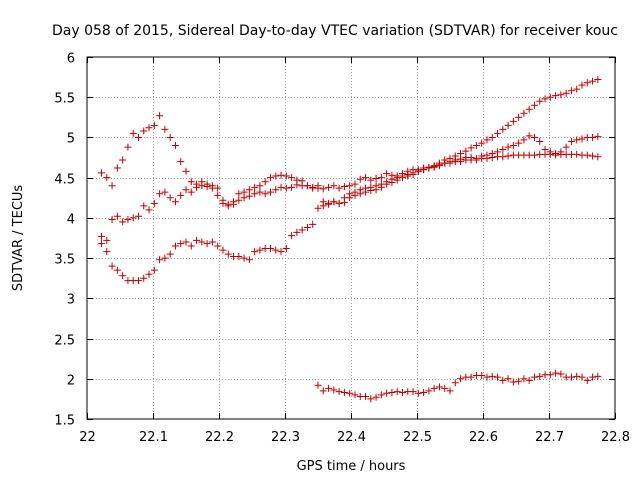 This screenshot has height=480, width=640. I want to click on x-axis-tick-labels: 22 22.1 22.2 22.3 22.4 22.5 22.6 22.7 22.8, so click(354, 437).